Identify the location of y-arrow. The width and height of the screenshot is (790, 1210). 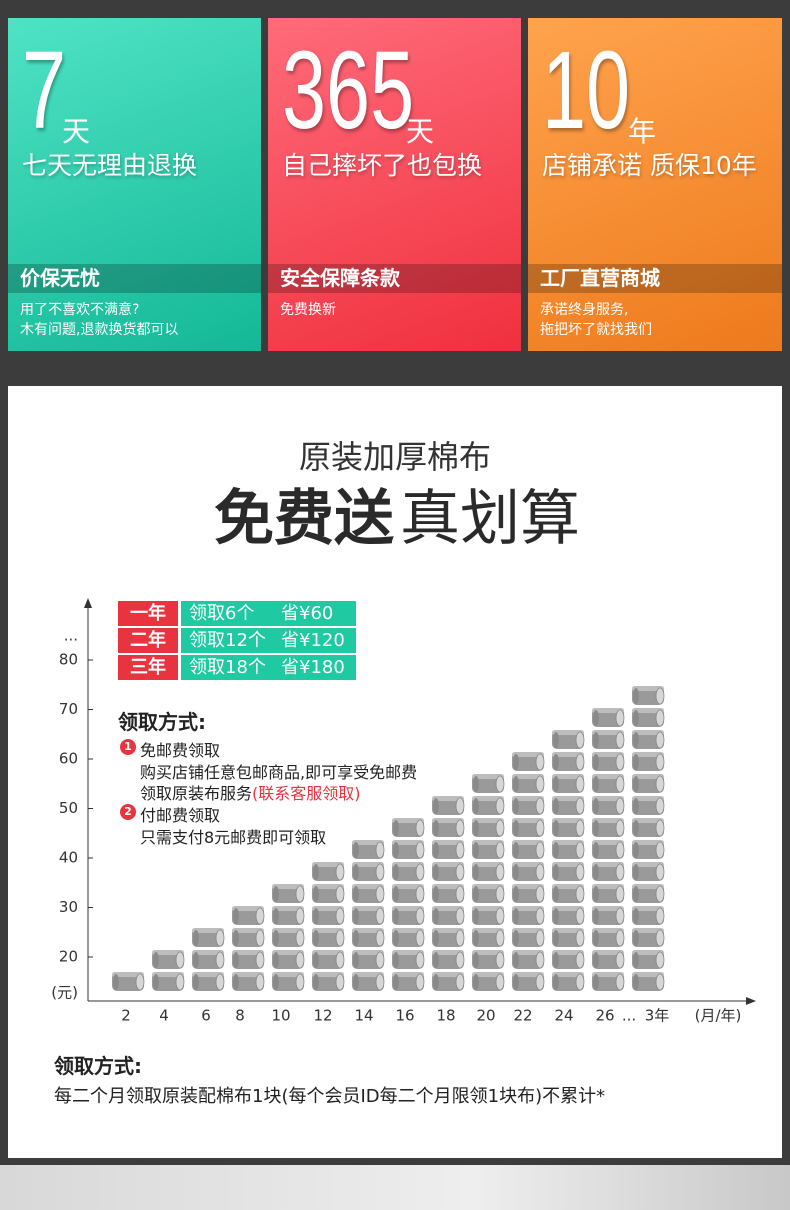
(88, 603).